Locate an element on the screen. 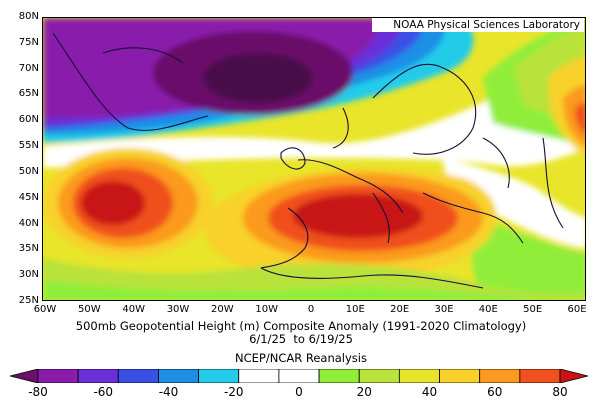  lon-label: 20W is located at coordinates (222, 309).